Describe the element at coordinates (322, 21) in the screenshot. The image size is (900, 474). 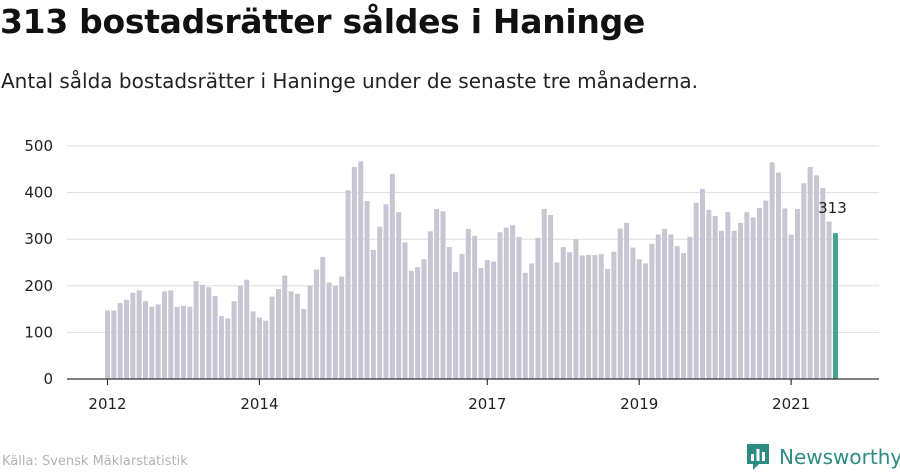
I see `page-title: 313 bostadsrätter såldes i Haninge` at that location.